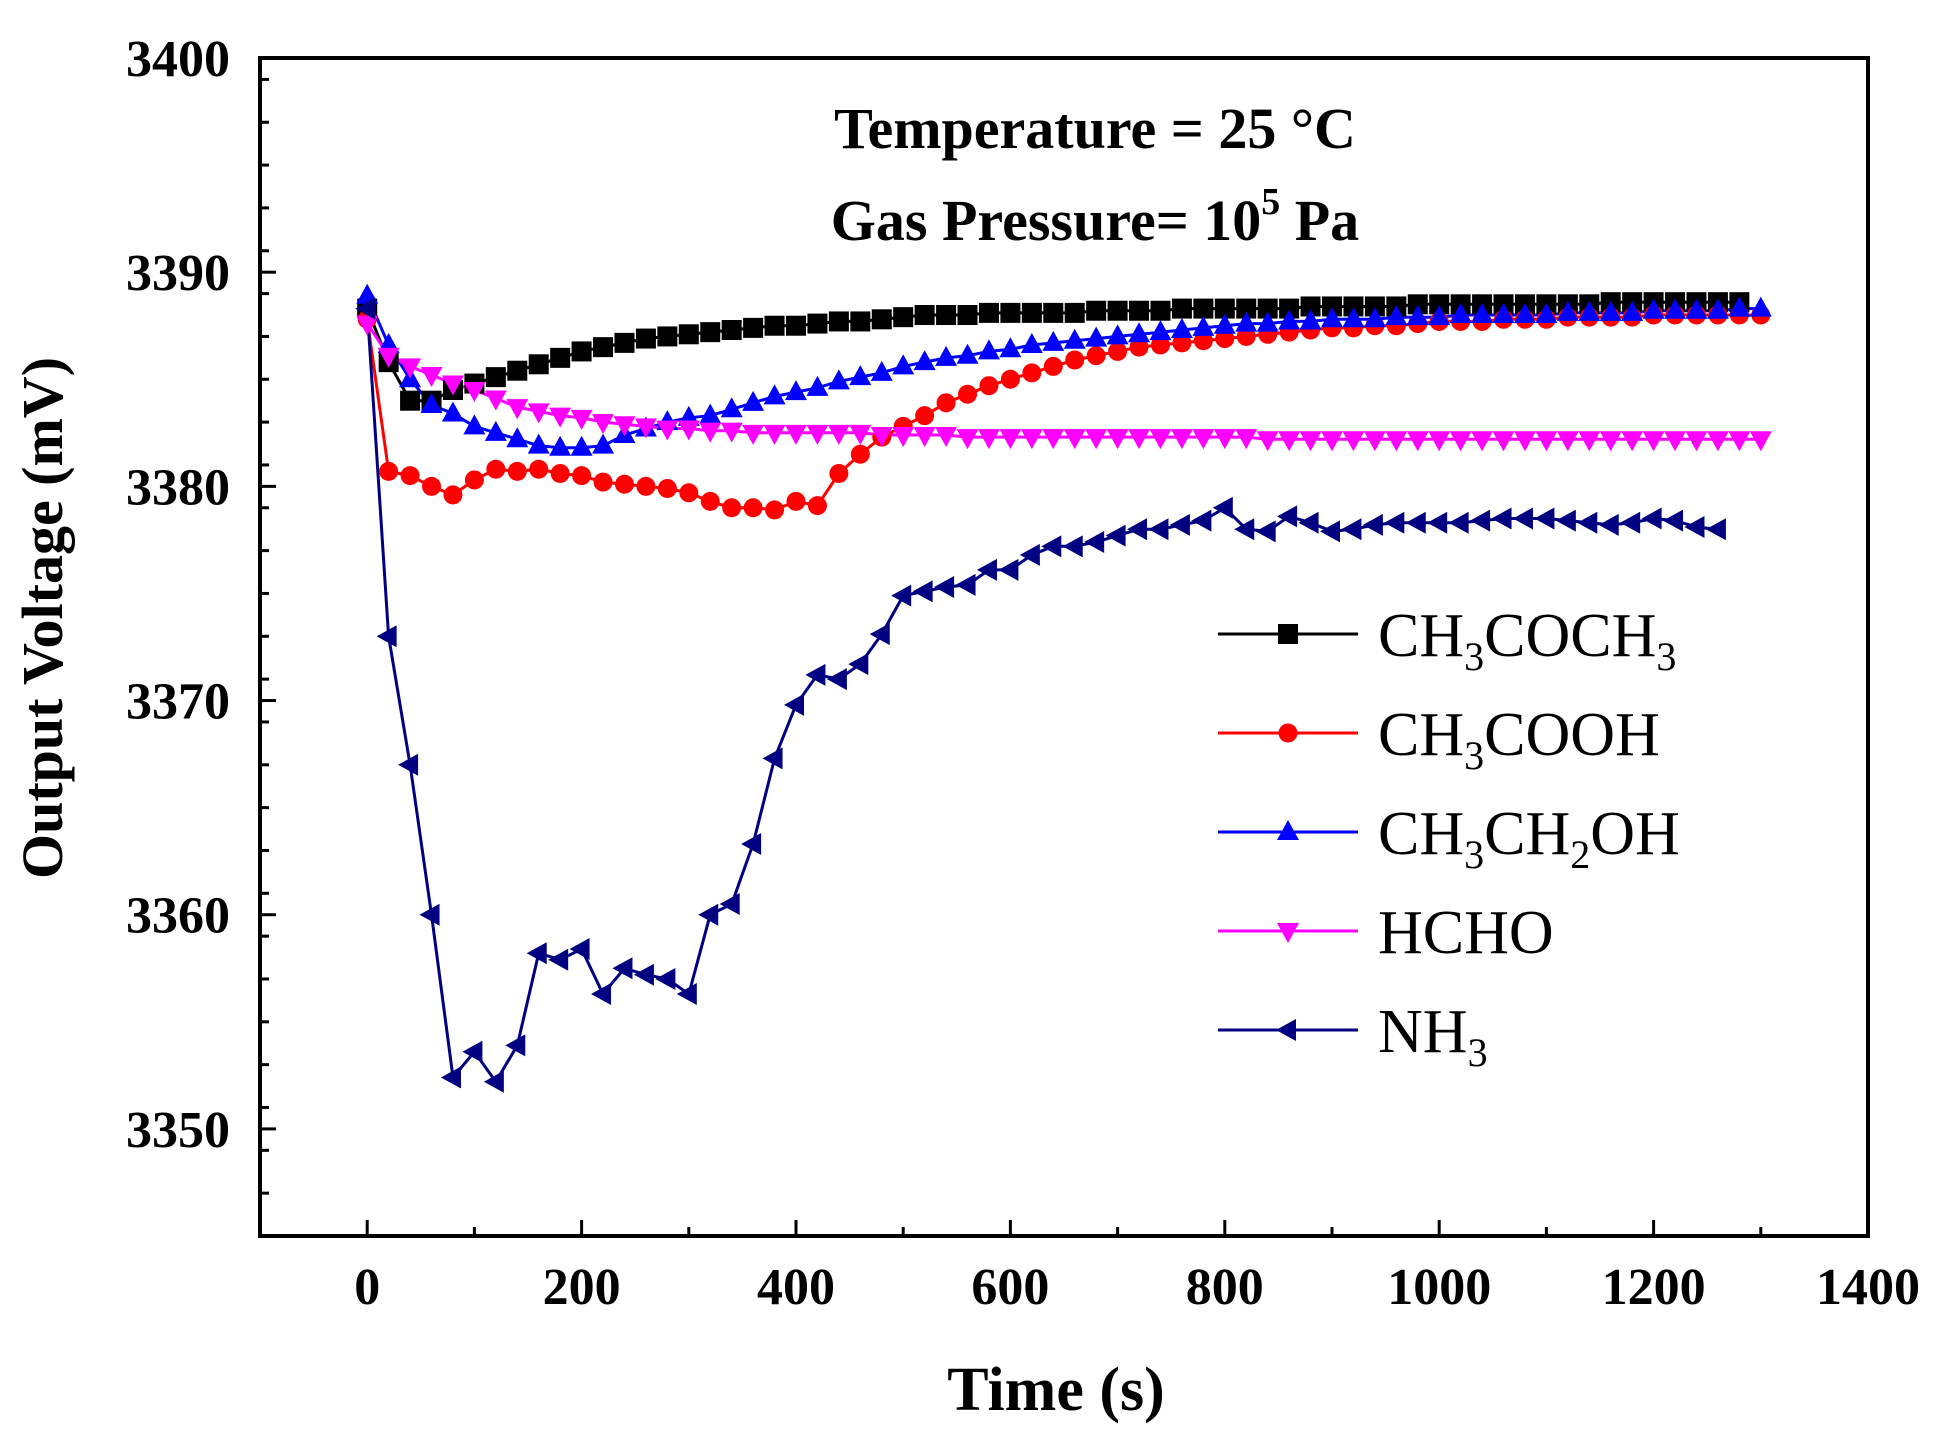 Image resolution: width=1940 pixels, height=1441 pixels. What do you see at coordinates (178, 59) in the screenshot?
I see `y-tick-label: 3400` at bounding box center [178, 59].